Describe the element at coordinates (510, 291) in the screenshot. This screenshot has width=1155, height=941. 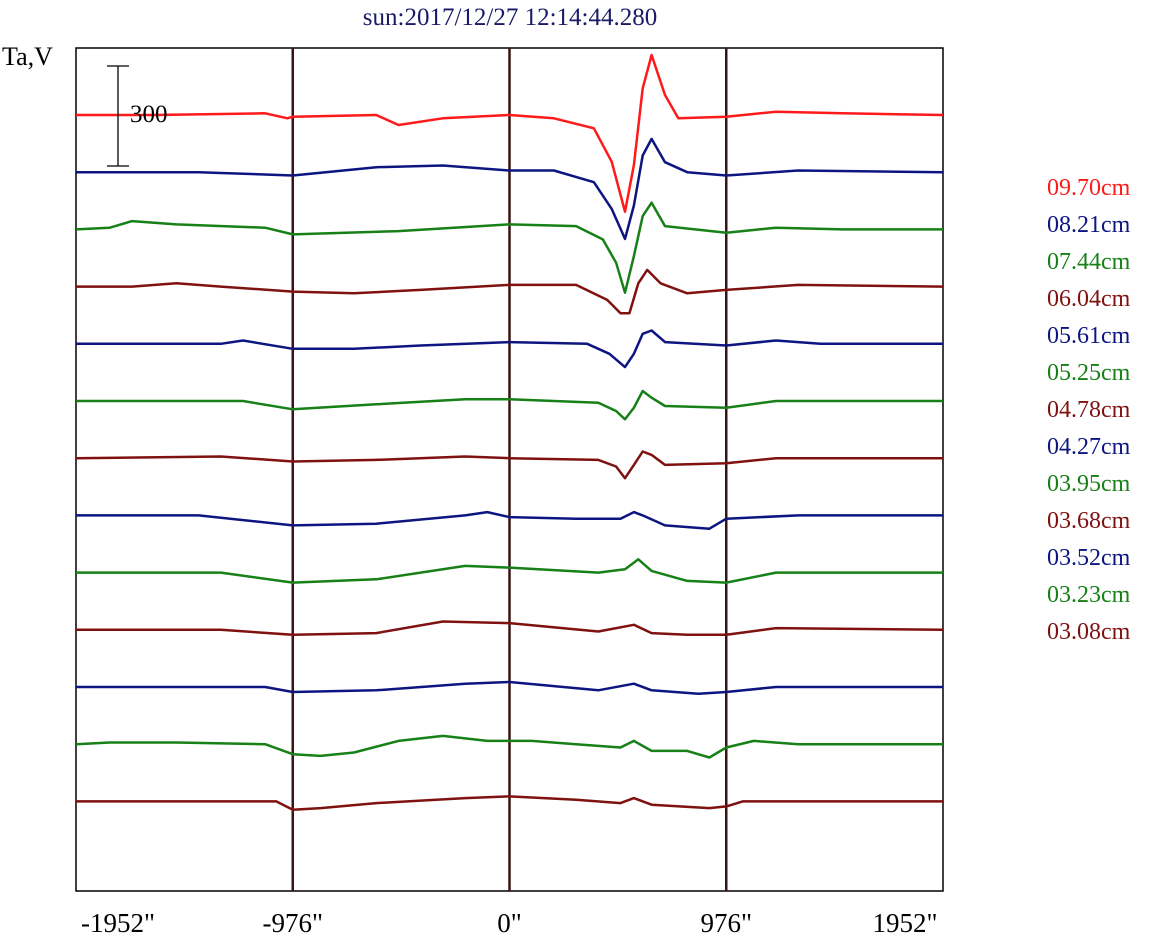
I see `series-line-06.04cm` at that location.